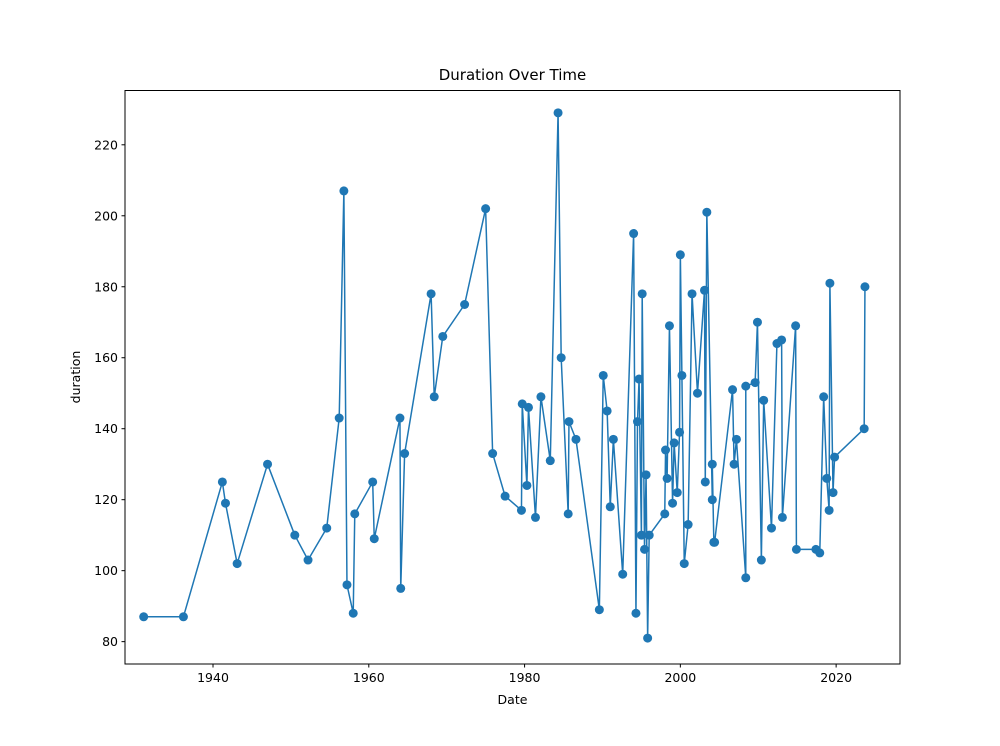 The image size is (1000, 746). I want to click on x-tick-label: 2020, so click(836, 677).